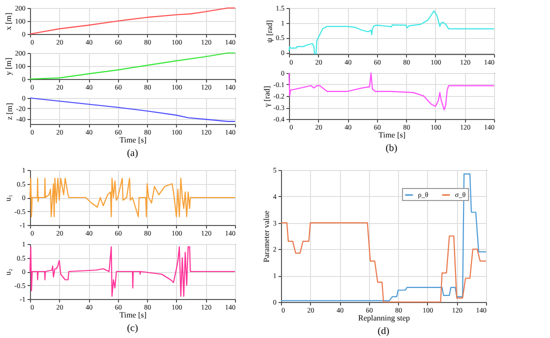  What do you see at coordinates (8, 21) in the screenshot?
I see `y-axis-title: x [m]` at bounding box center [8, 21].